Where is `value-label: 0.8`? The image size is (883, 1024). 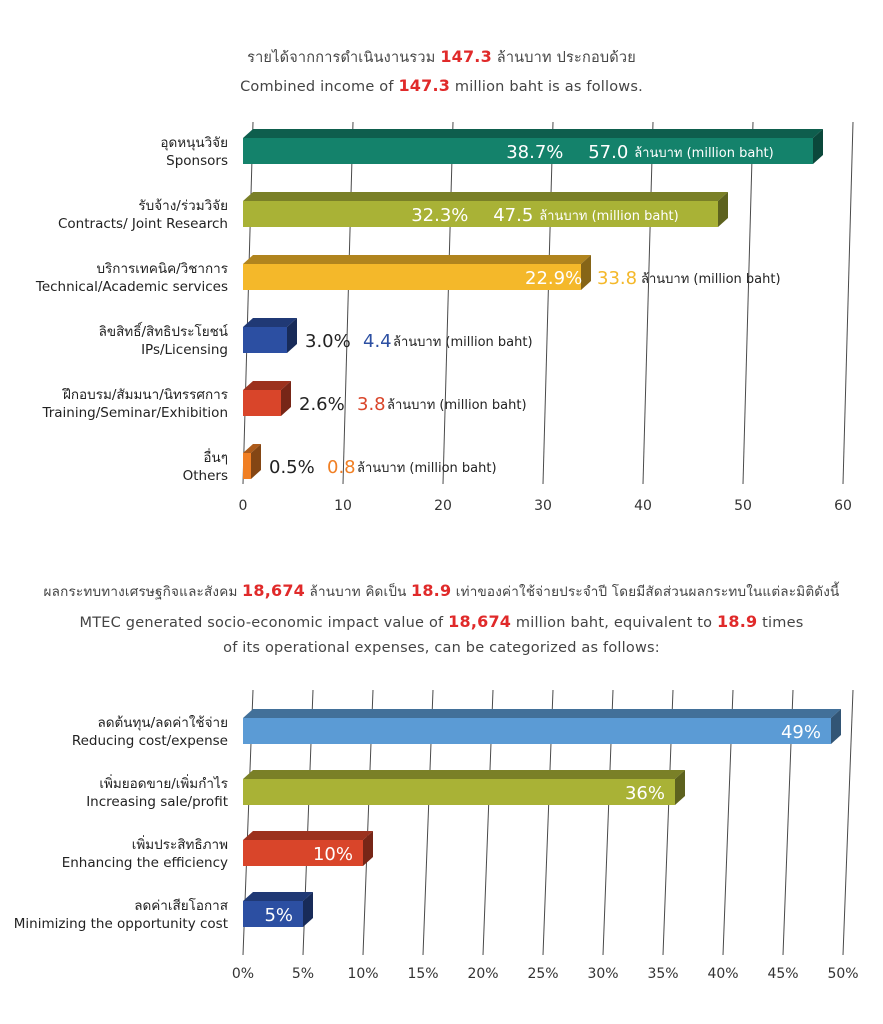 value-label: 0.8 is located at coordinates (341, 467).